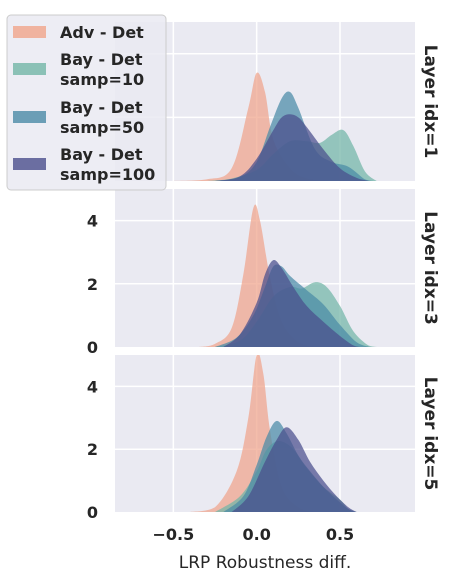  I want to click on x-tick-label: 0.5, so click(340, 534).